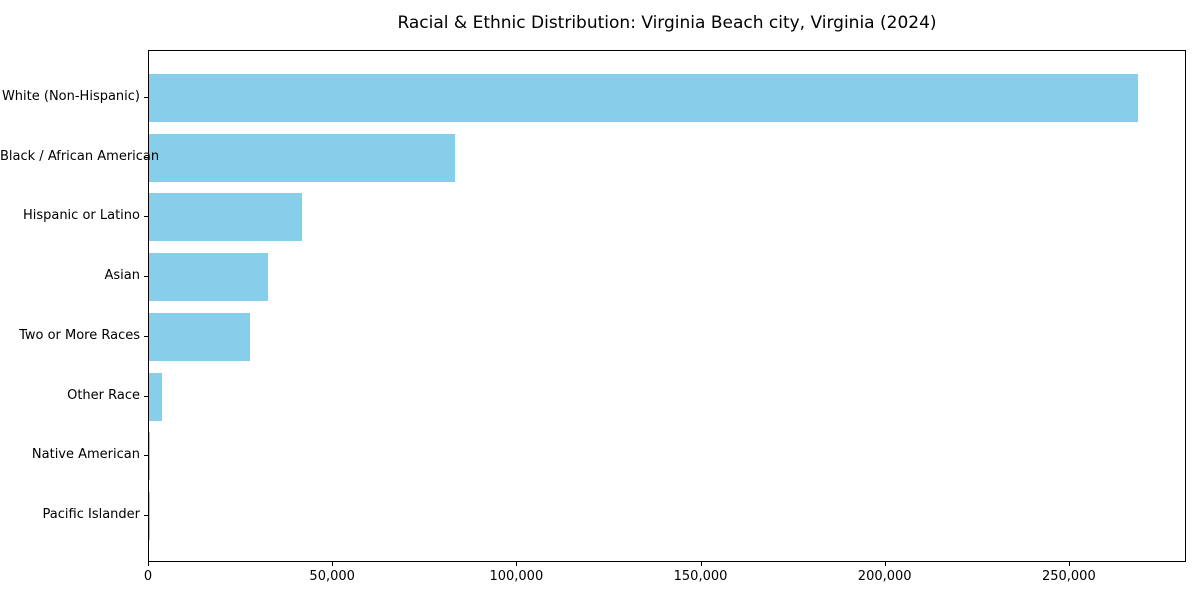 The width and height of the screenshot is (1200, 600). Describe the element at coordinates (149, 516) in the screenshot. I see `bar-pacific-islander` at that location.